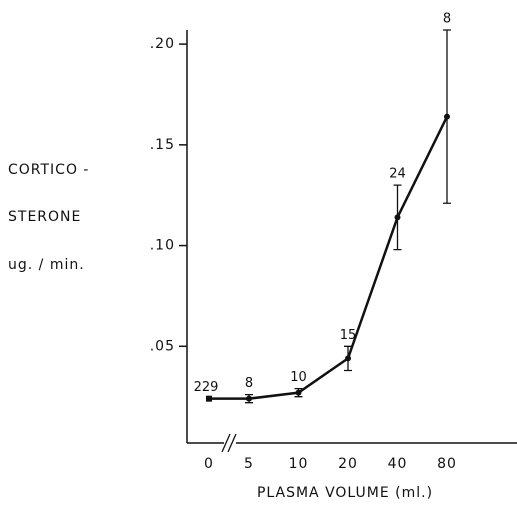 Image resolution: width=517 pixels, height=506 pixels. Describe the element at coordinates (397, 174) in the screenshot. I see `n-label: 24` at that location.